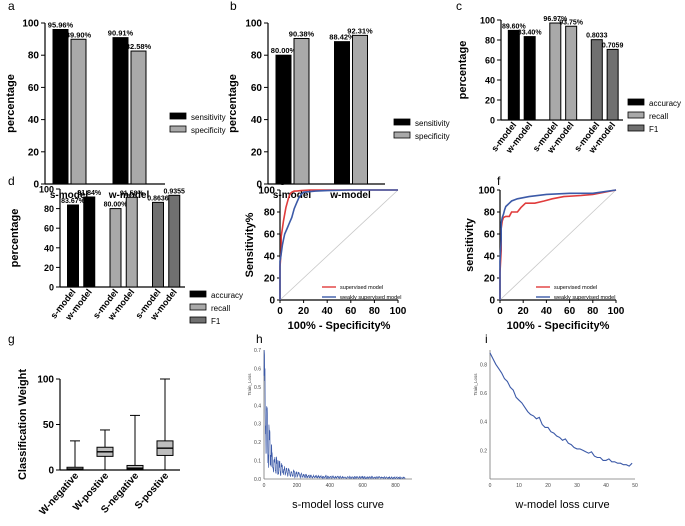 This screenshot has width=685, height=526. Describe the element at coordinates (571, 22) in the screenshot. I see `bar-value-label: 93.75%` at that location.